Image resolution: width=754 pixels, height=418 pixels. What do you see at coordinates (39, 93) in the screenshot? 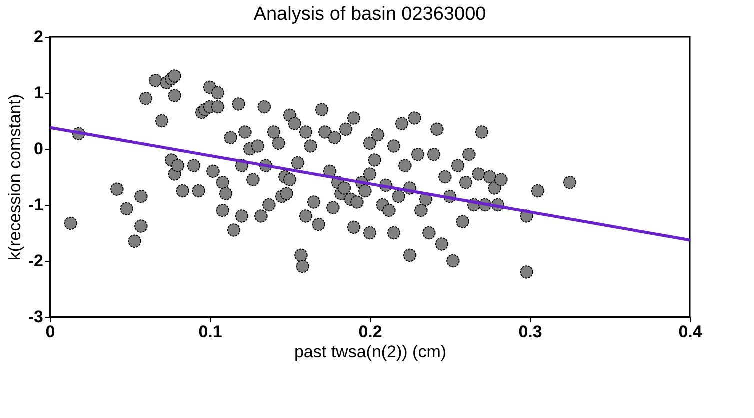
I see `y-tick-label: 1` at bounding box center [39, 93].